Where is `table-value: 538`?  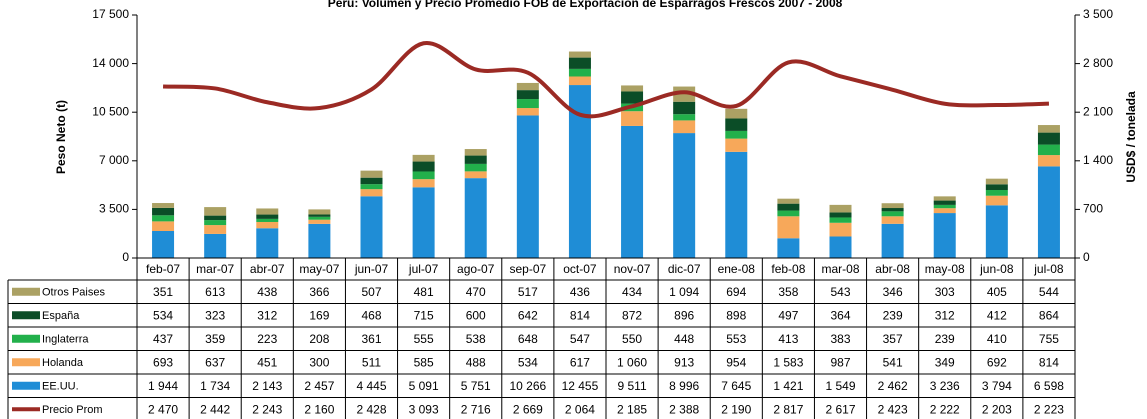
table-value: 538 is located at coordinates (476, 339).